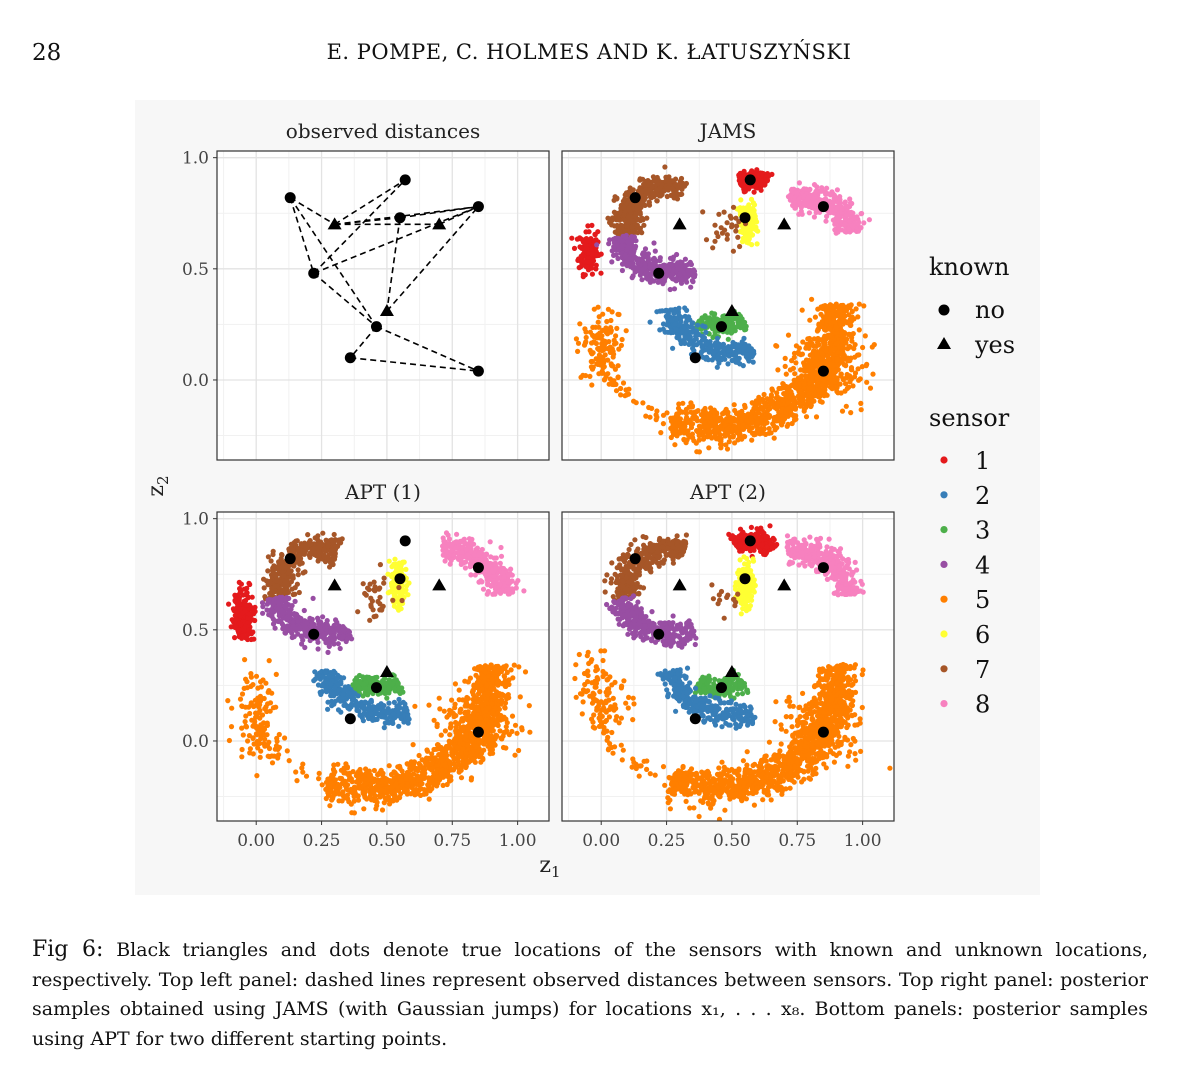 The width and height of the screenshot is (1178, 1072). What do you see at coordinates (195, 270) in the screenshot?
I see `y-tick-label: 0.5` at bounding box center [195, 270].